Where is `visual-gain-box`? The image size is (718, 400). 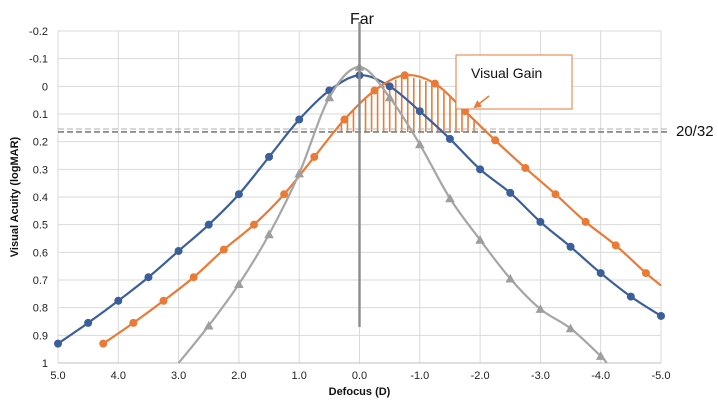
visual-gain-box is located at coordinates (514, 82).